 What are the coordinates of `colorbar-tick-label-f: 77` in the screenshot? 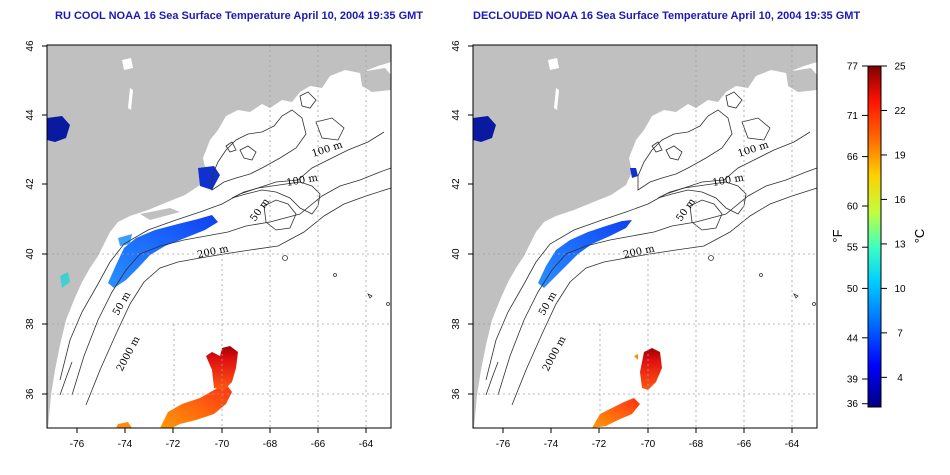 It's located at (853, 67).